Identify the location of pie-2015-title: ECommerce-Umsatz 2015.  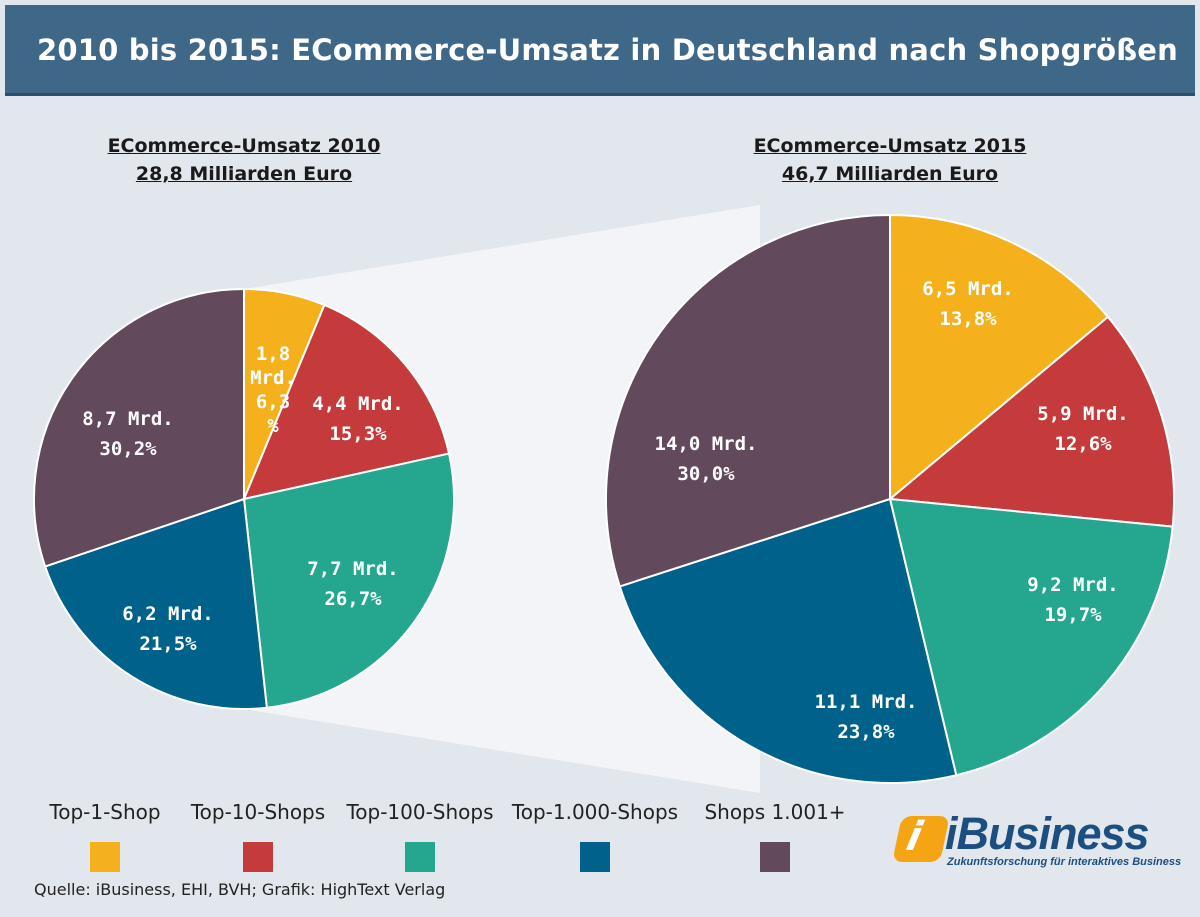
(890, 146).